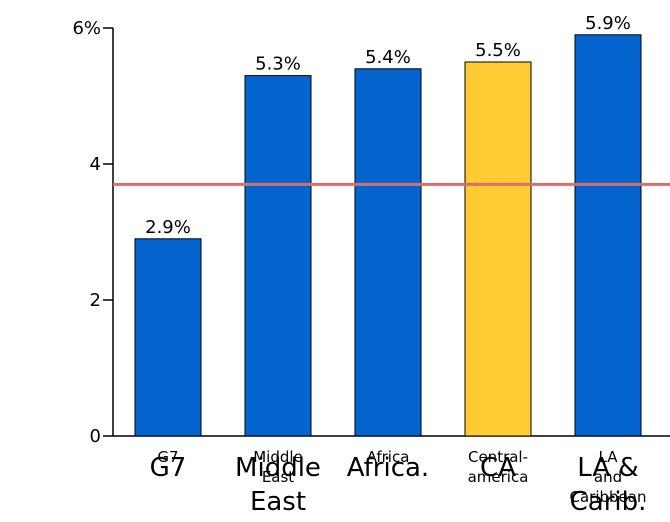 The image size is (670, 522). I want to click on category-label-4-0: LA &, so click(607, 468).